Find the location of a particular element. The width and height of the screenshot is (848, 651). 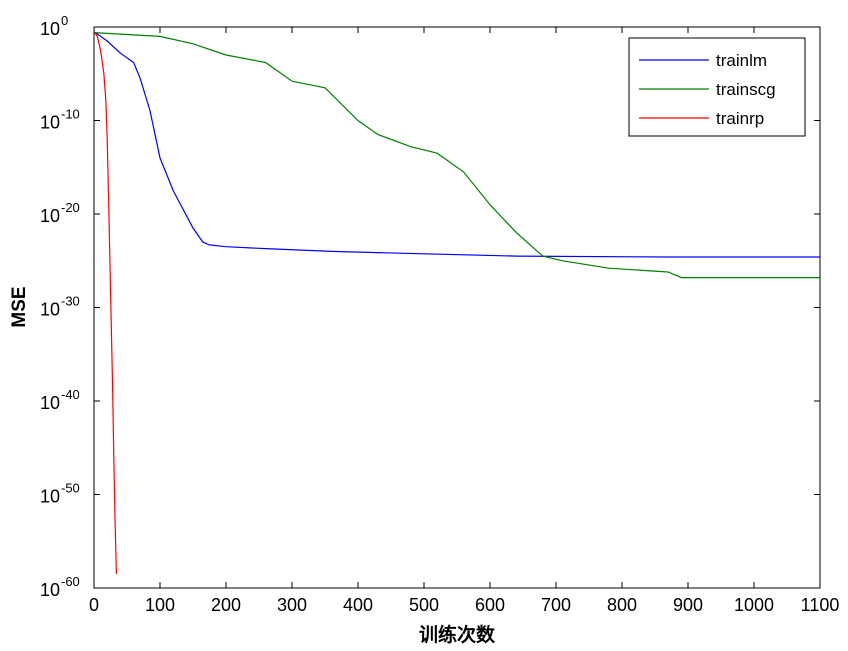

legend: trainlm trainscg trainrp is located at coordinates (717, 87).